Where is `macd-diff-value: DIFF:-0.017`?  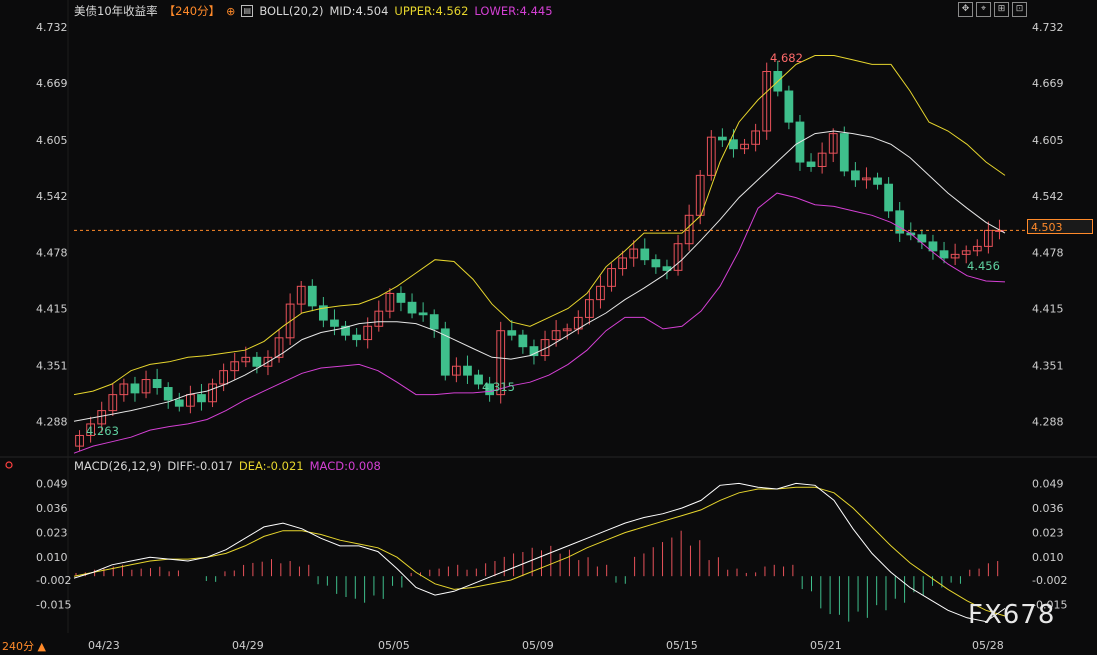 macd-diff-value: DIFF:-0.017 is located at coordinates (200, 466).